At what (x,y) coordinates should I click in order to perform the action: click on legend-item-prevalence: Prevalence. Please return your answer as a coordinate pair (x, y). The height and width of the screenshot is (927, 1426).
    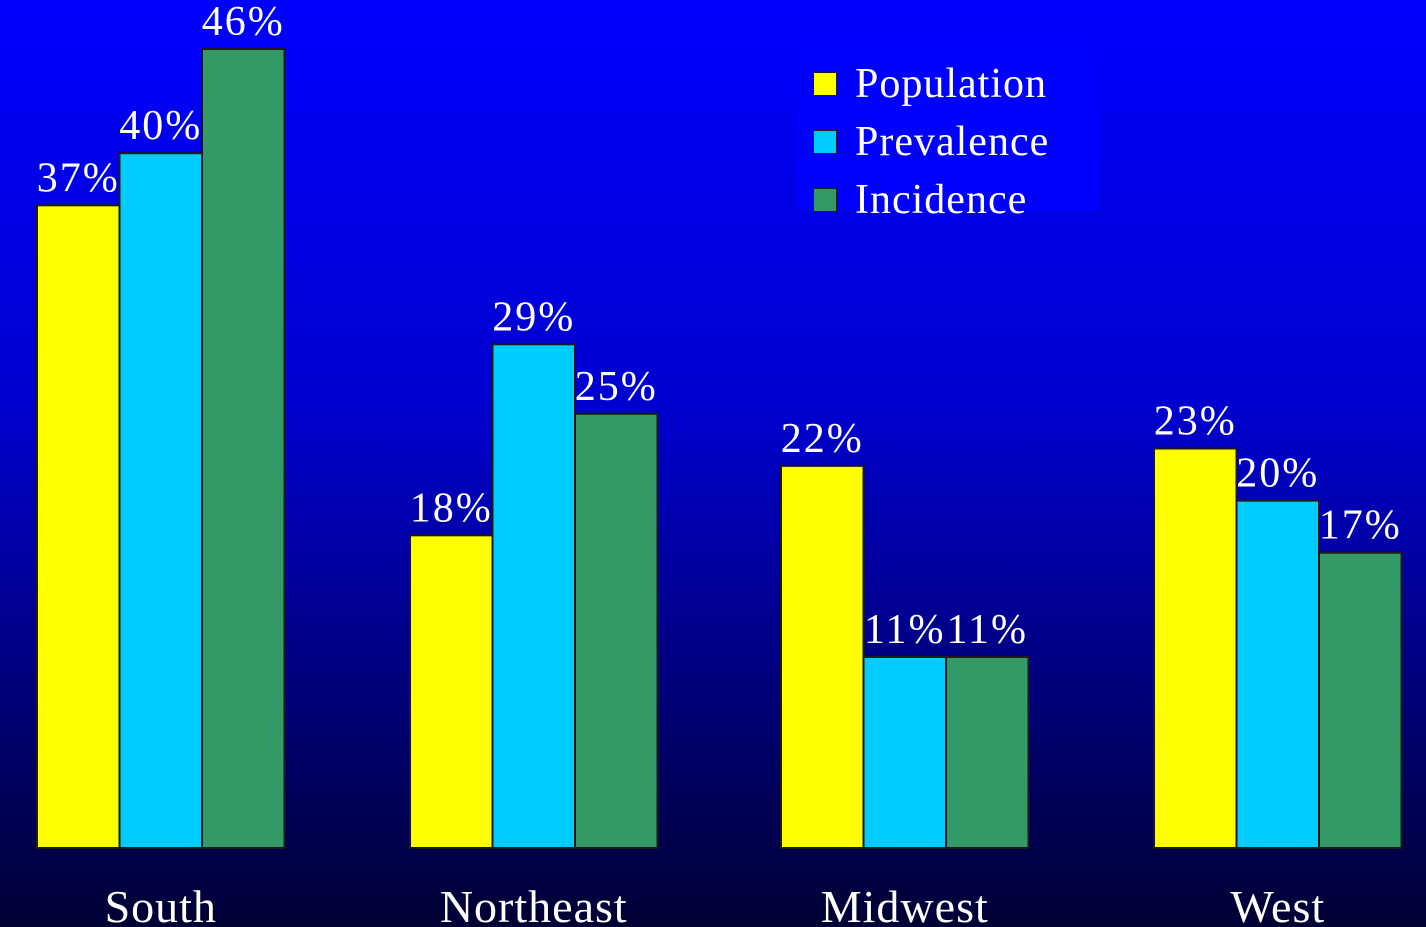
    Looking at the image, I should click on (931, 142).